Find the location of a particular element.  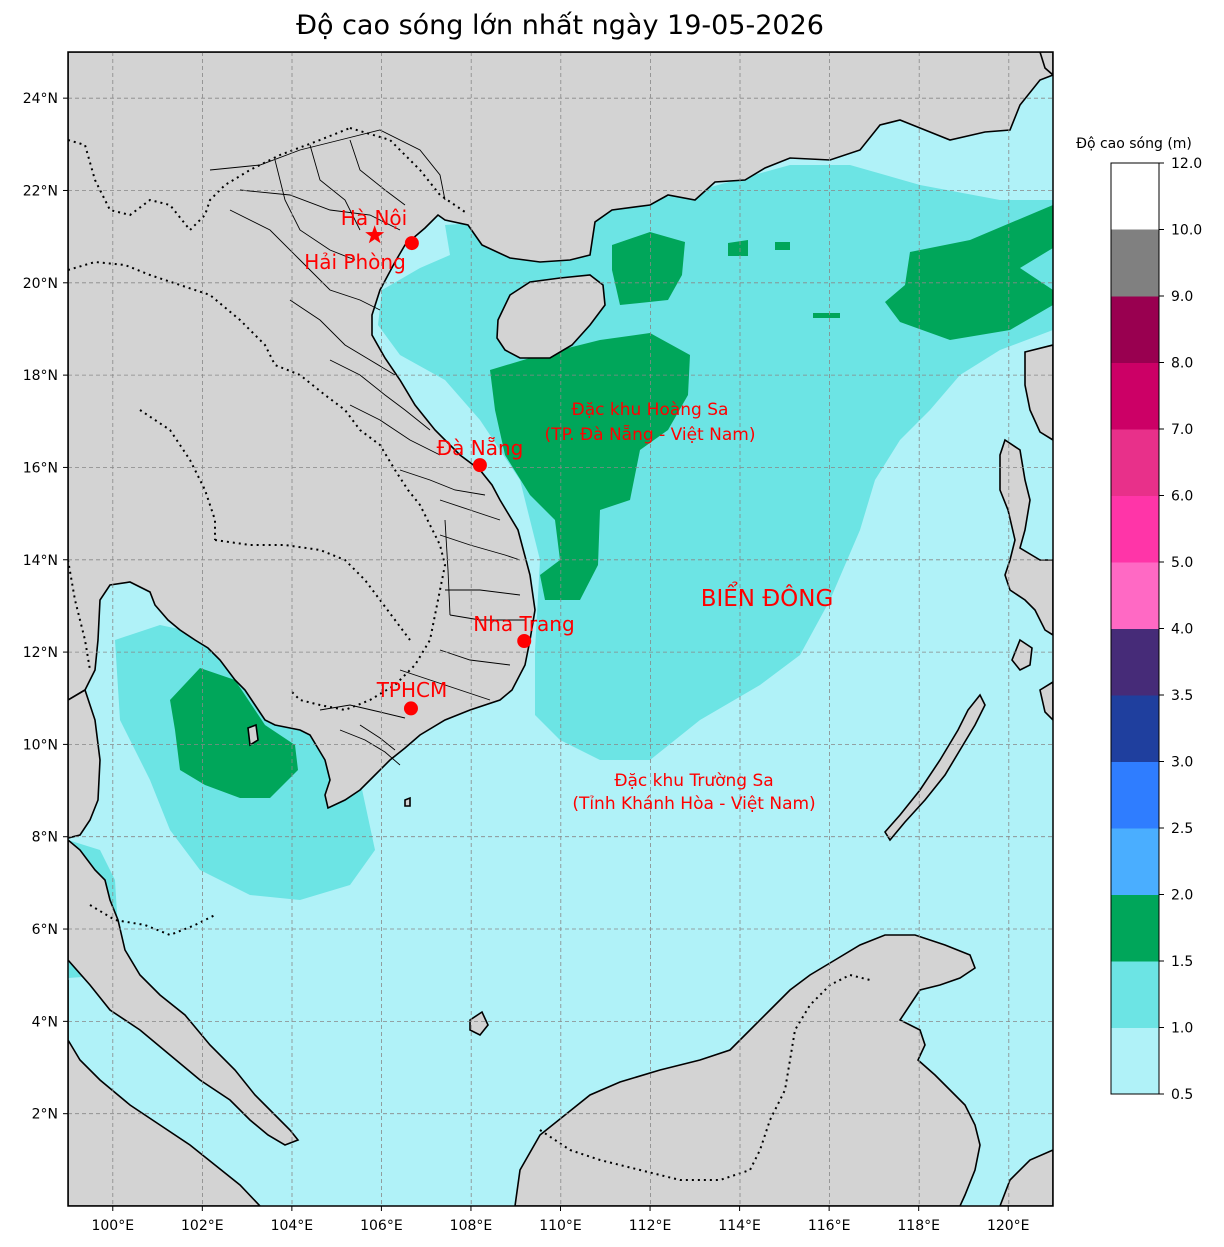

city-label-danang: Đà Nẵng is located at coordinates (480, 448).